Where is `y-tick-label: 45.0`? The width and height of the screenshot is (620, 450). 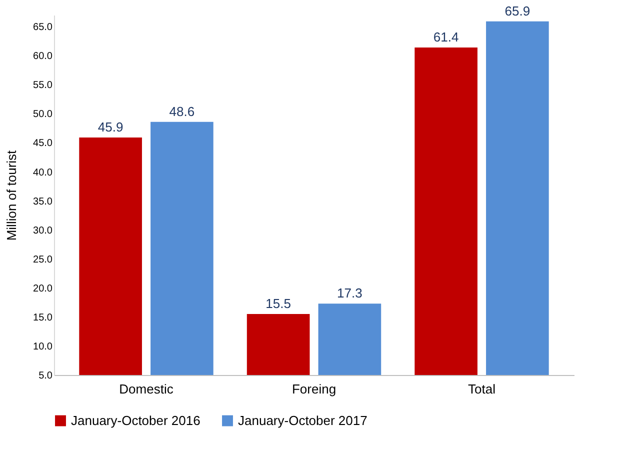 y-tick-label: 45.0 is located at coordinates (43, 144).